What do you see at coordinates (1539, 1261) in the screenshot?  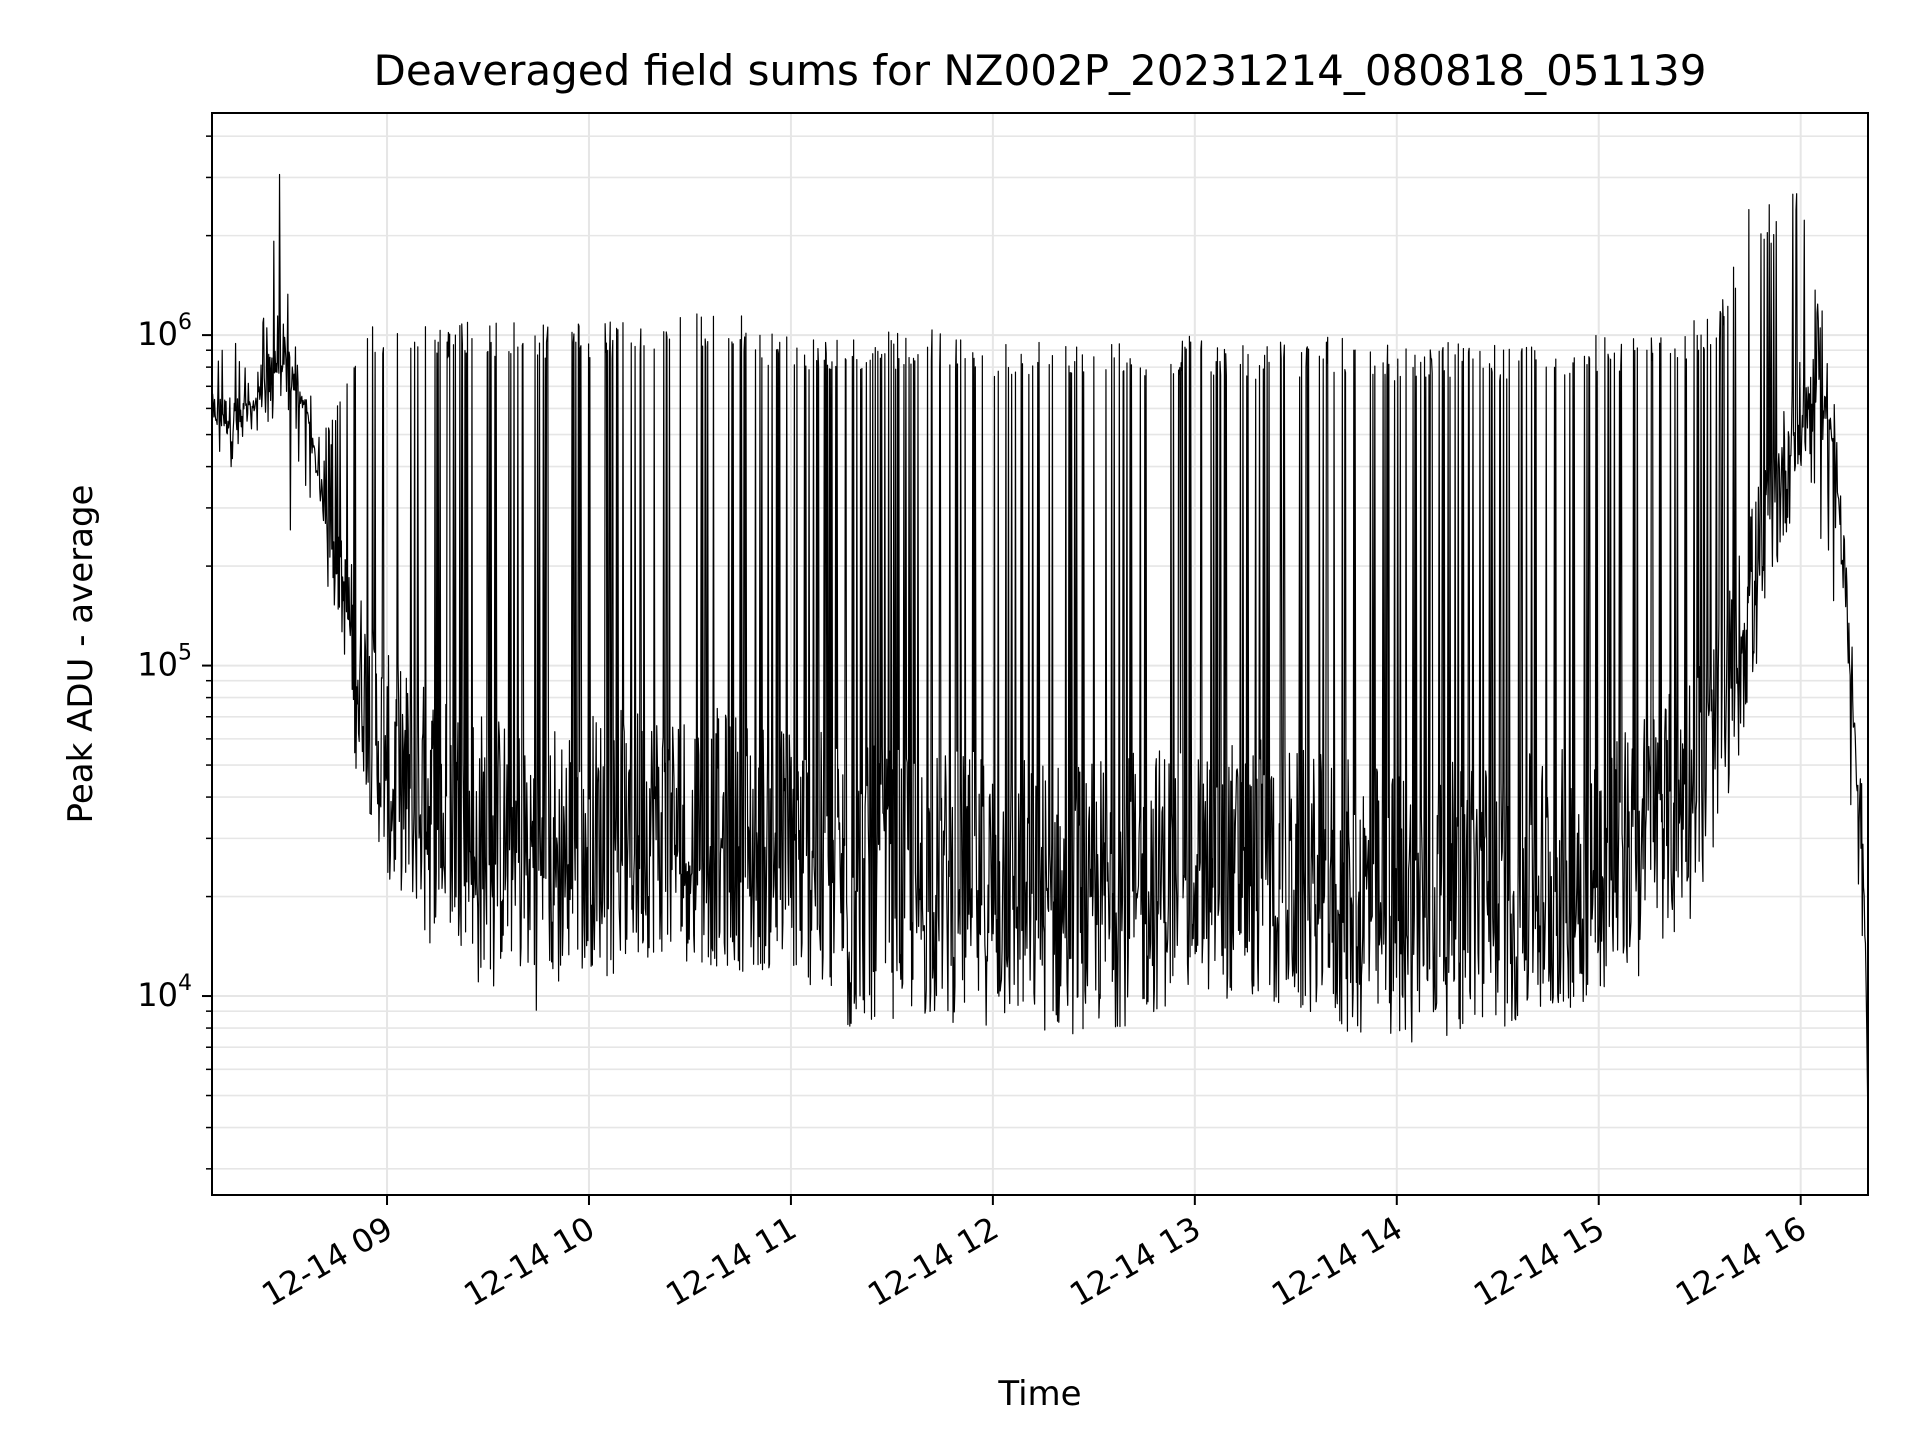 I see `x-tick-label: 12-14 15` at bounding box center [1539, 1261].